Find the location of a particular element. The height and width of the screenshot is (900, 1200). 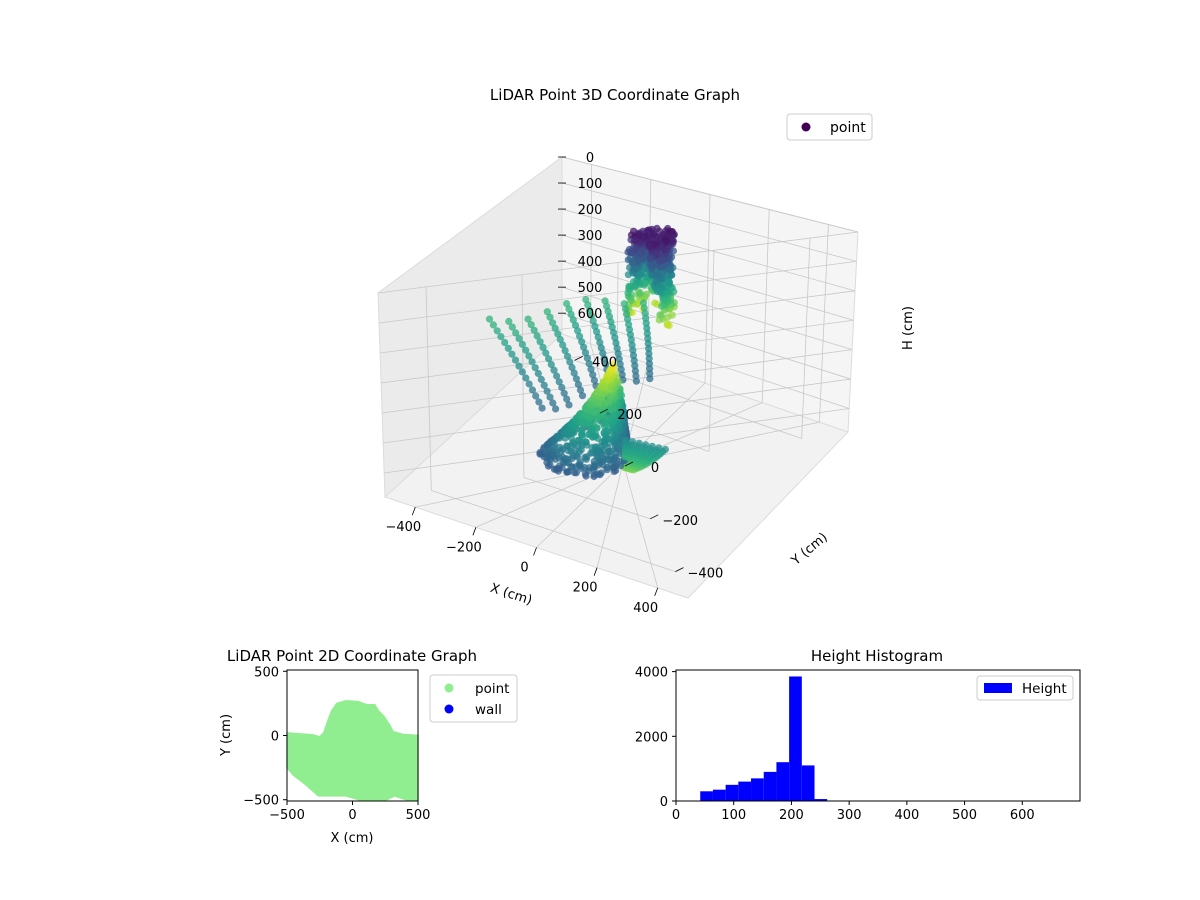

histogram-legend-swatch is located at coordinates (998, 688).